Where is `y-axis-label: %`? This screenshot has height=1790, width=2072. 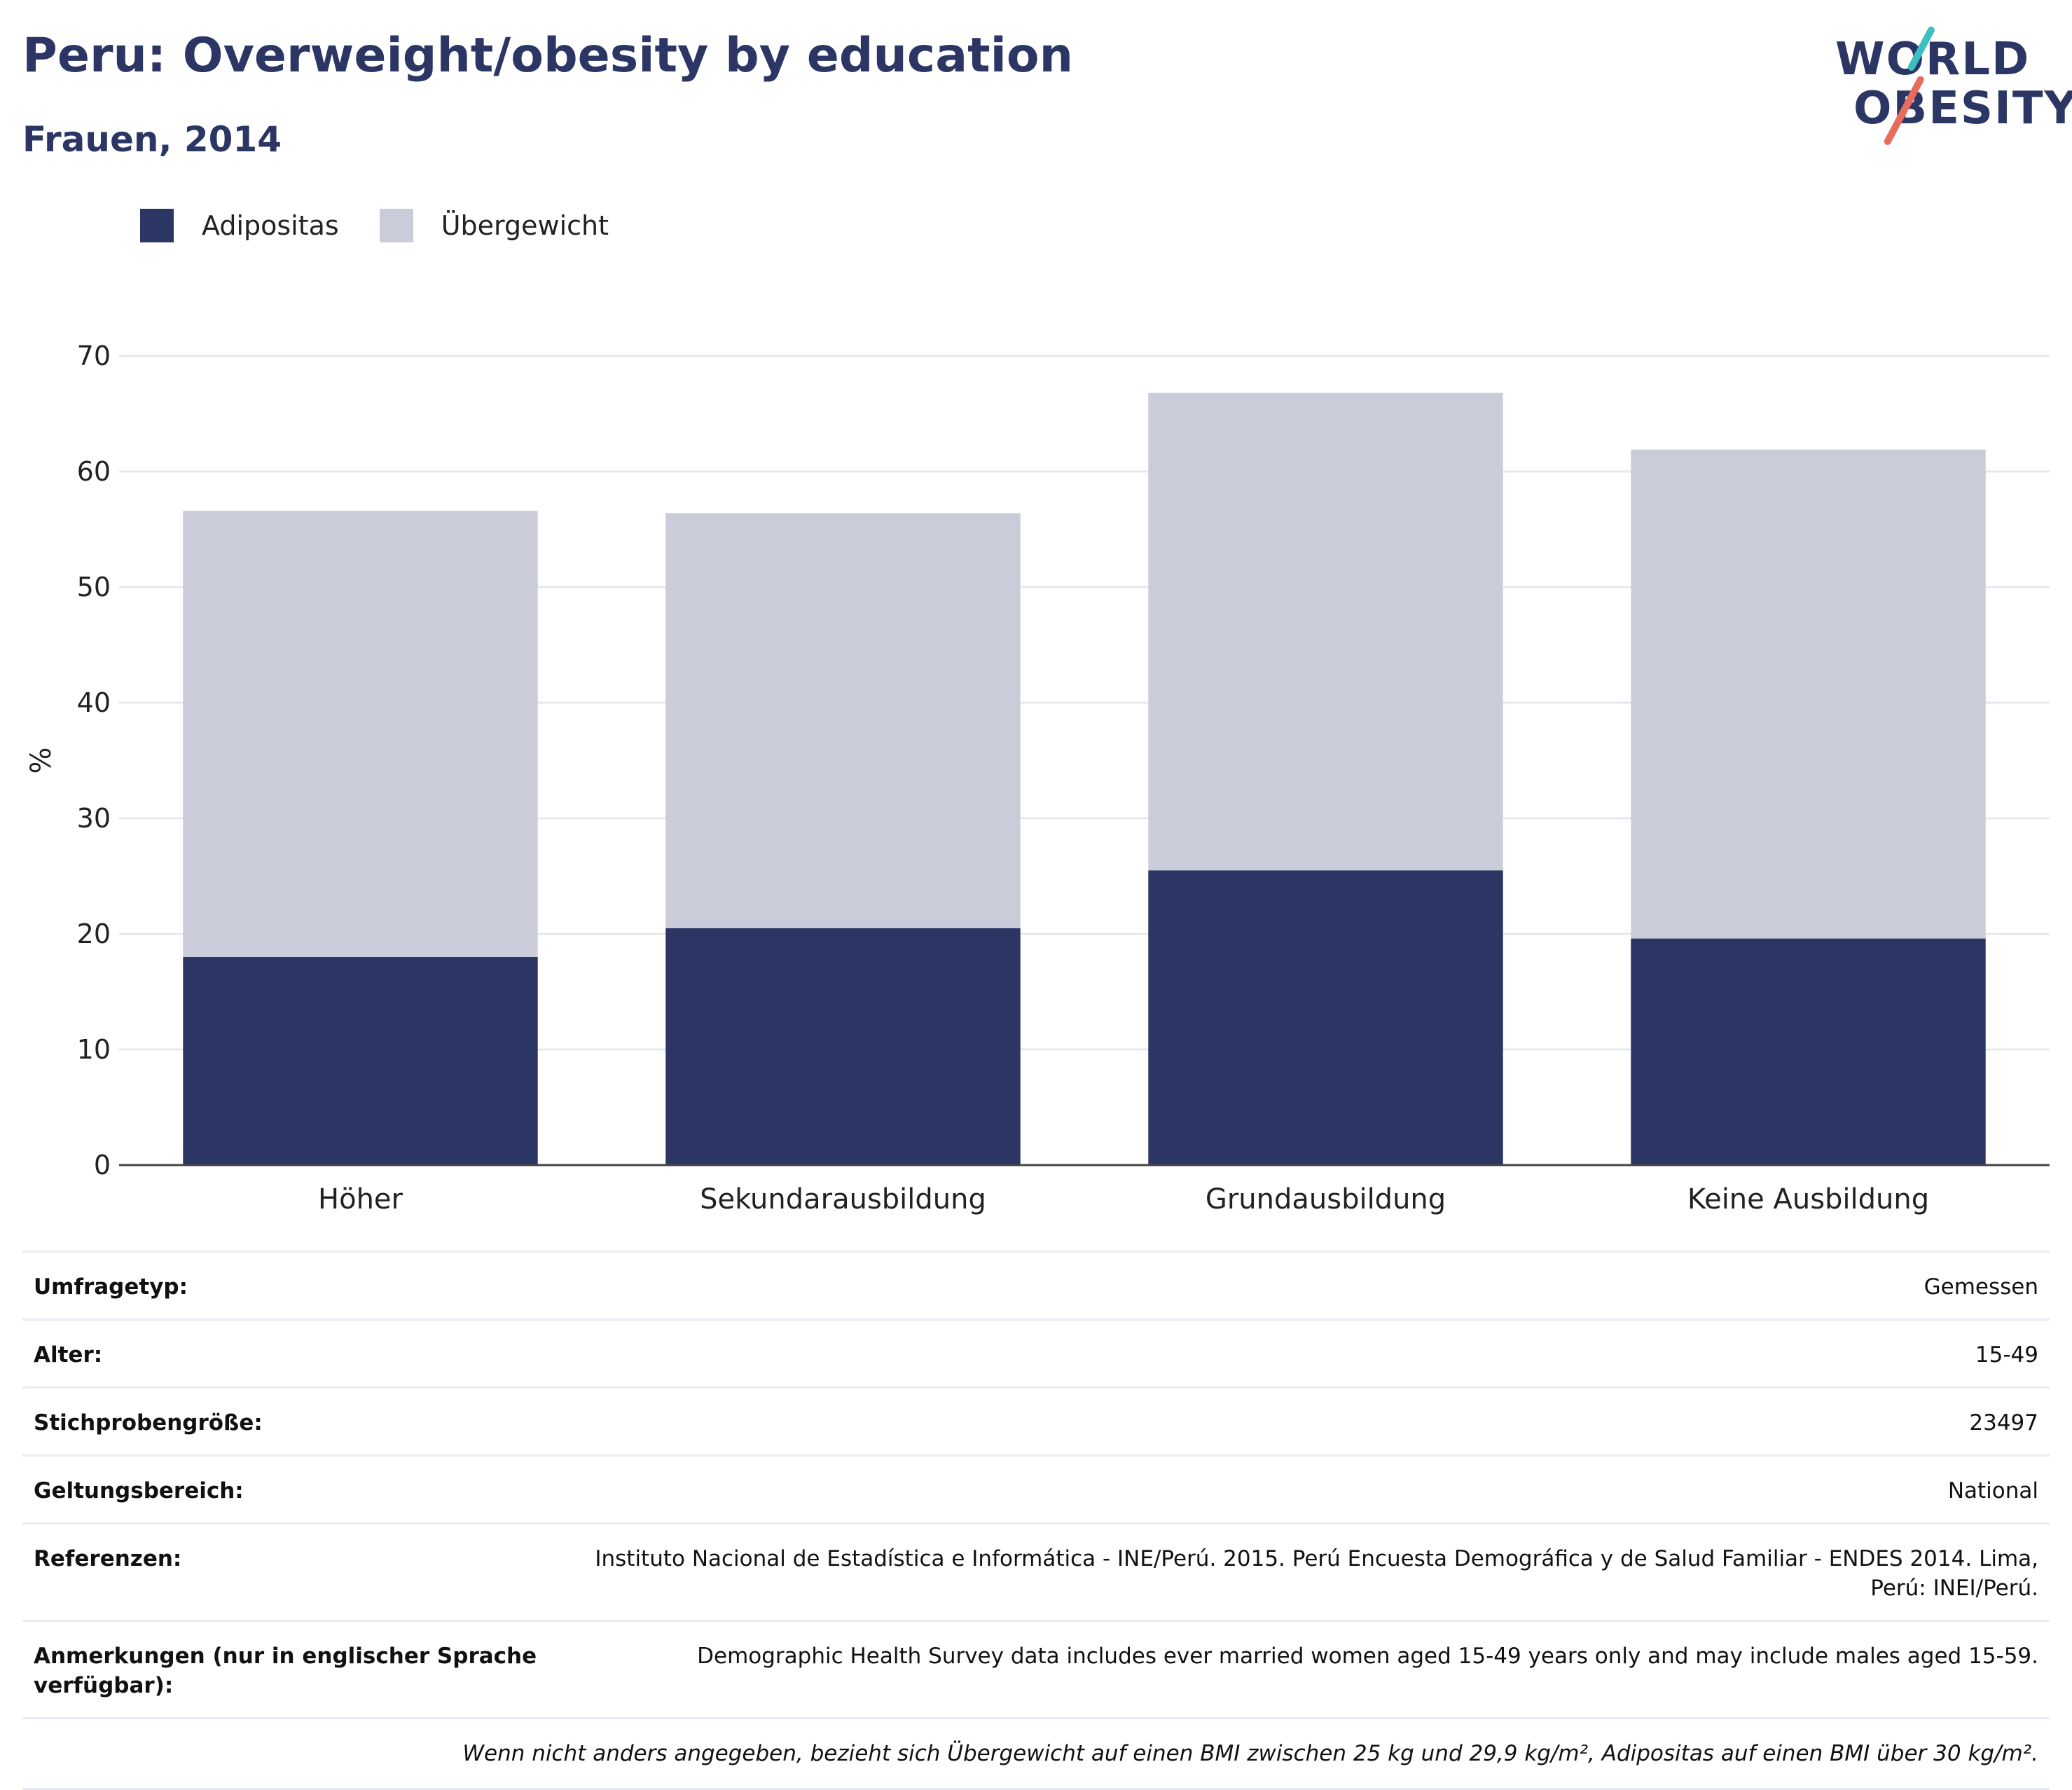
y-axis-label: % is located at coordinates (41, 760).